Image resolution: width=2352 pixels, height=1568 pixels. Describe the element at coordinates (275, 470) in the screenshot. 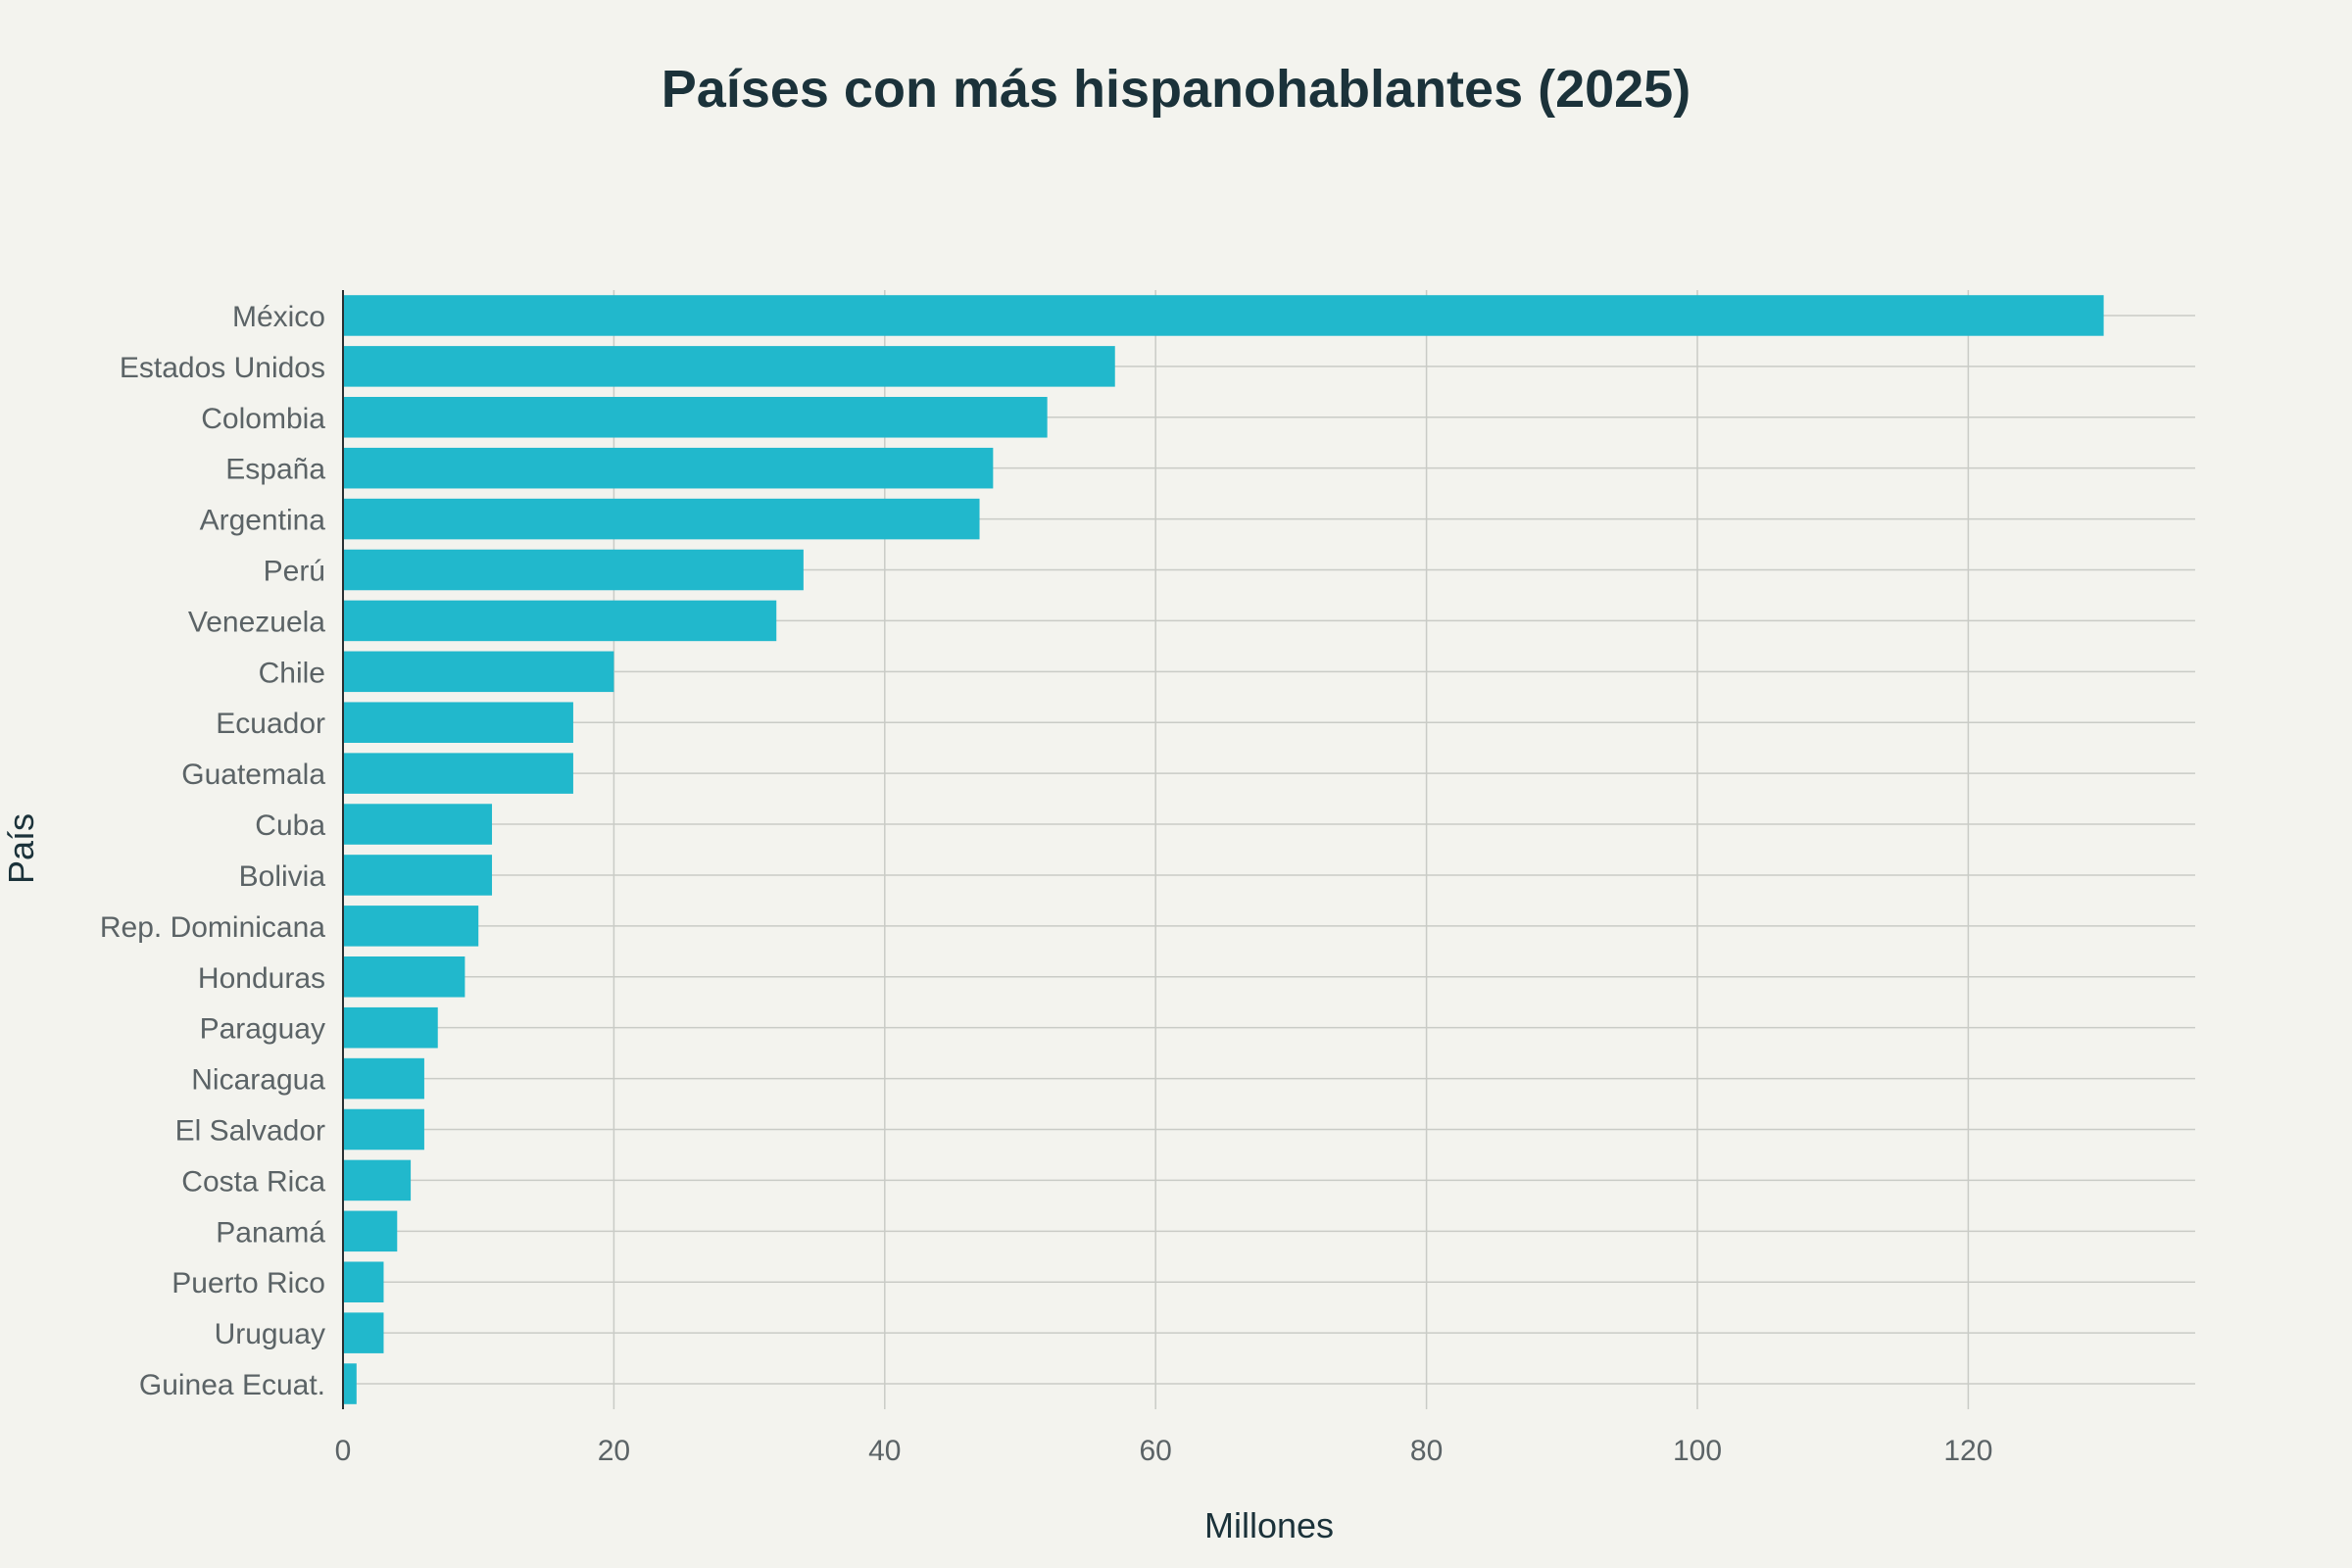

I see `y-tick-label: España` at that location.